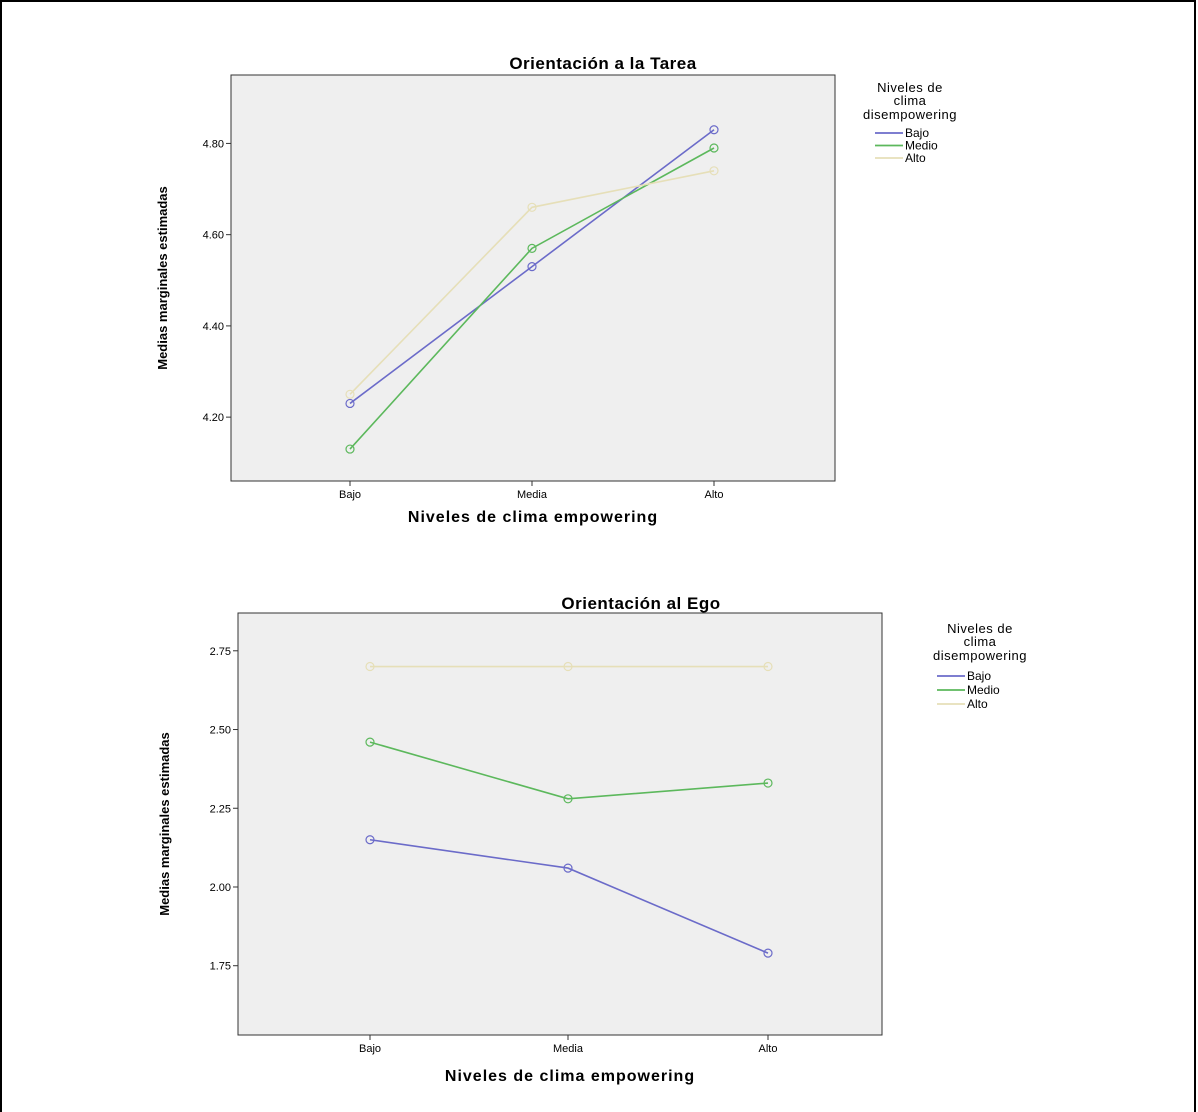 The width and height of the screenshot is (1198, 1112). Describe the element at coordinates (640, 603) in the screenshot. I see `chart-title: Orientación al Ego` at that location.